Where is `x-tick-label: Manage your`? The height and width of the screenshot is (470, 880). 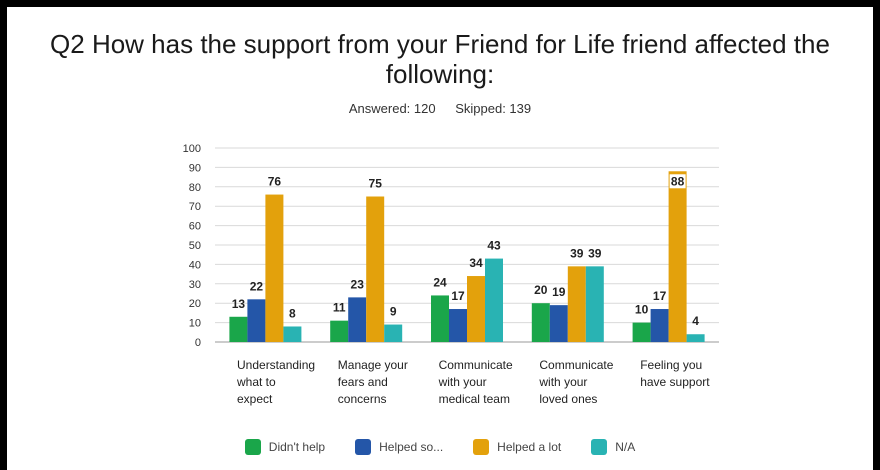 x-tick-label: Manage your is located at coordinates (373, 365).